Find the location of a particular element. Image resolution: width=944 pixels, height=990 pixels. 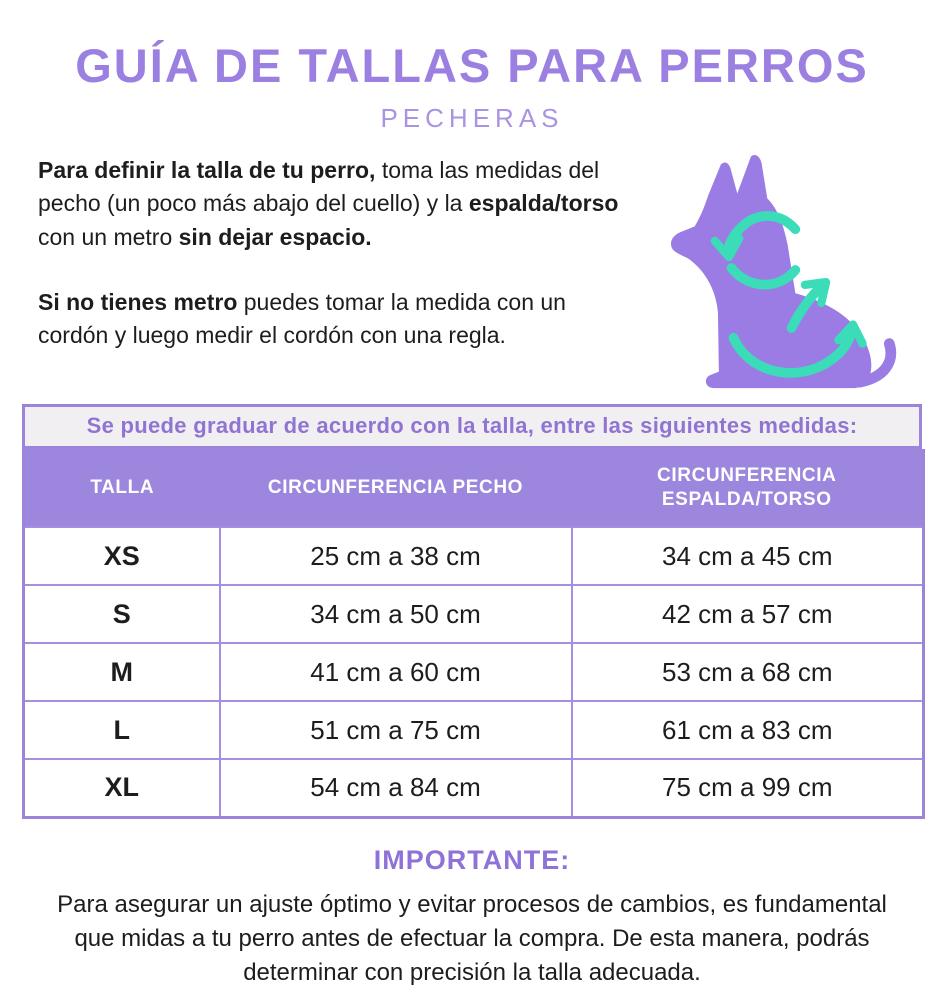

table-row-xl: XL 54 cm a 84 cm 75 cm a 99 cm is located at coordinates (473, 788).